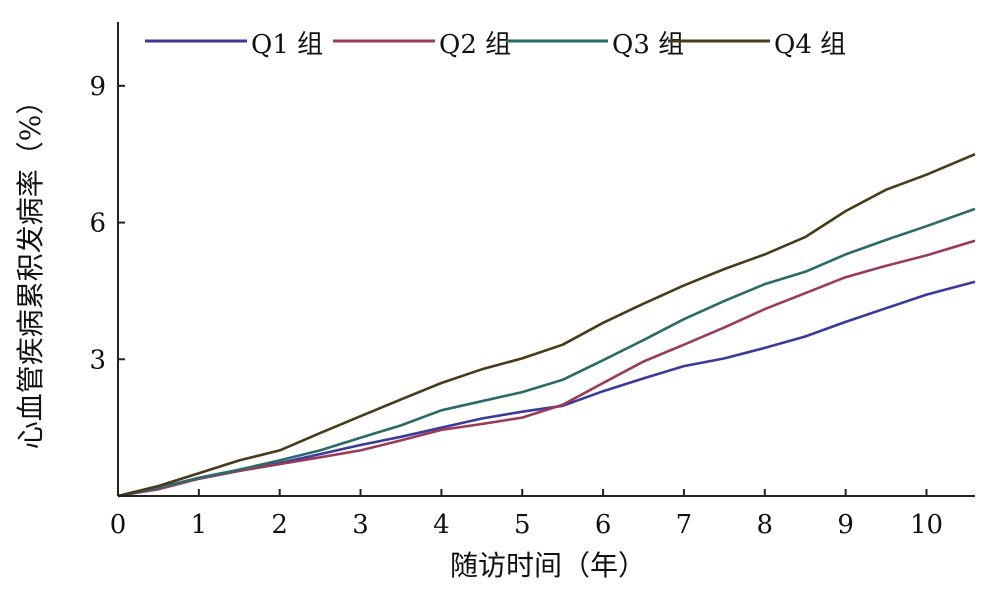 The image size is (988, 590). Describe the element at coordinates (684, 525) in the screenshot. I see `x-tick-label: 7` at that location.